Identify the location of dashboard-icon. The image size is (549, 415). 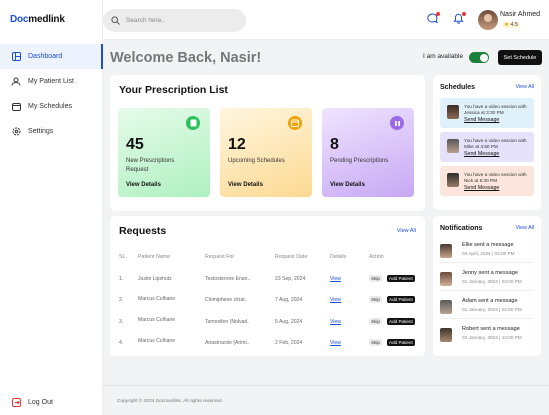
(16, 57).